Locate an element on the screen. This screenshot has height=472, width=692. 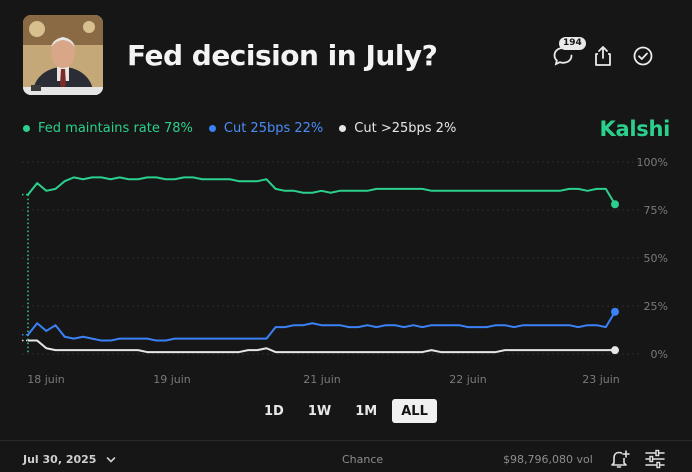
date-selector: Jul 30, 2025 is located at coordinates (69, 459).